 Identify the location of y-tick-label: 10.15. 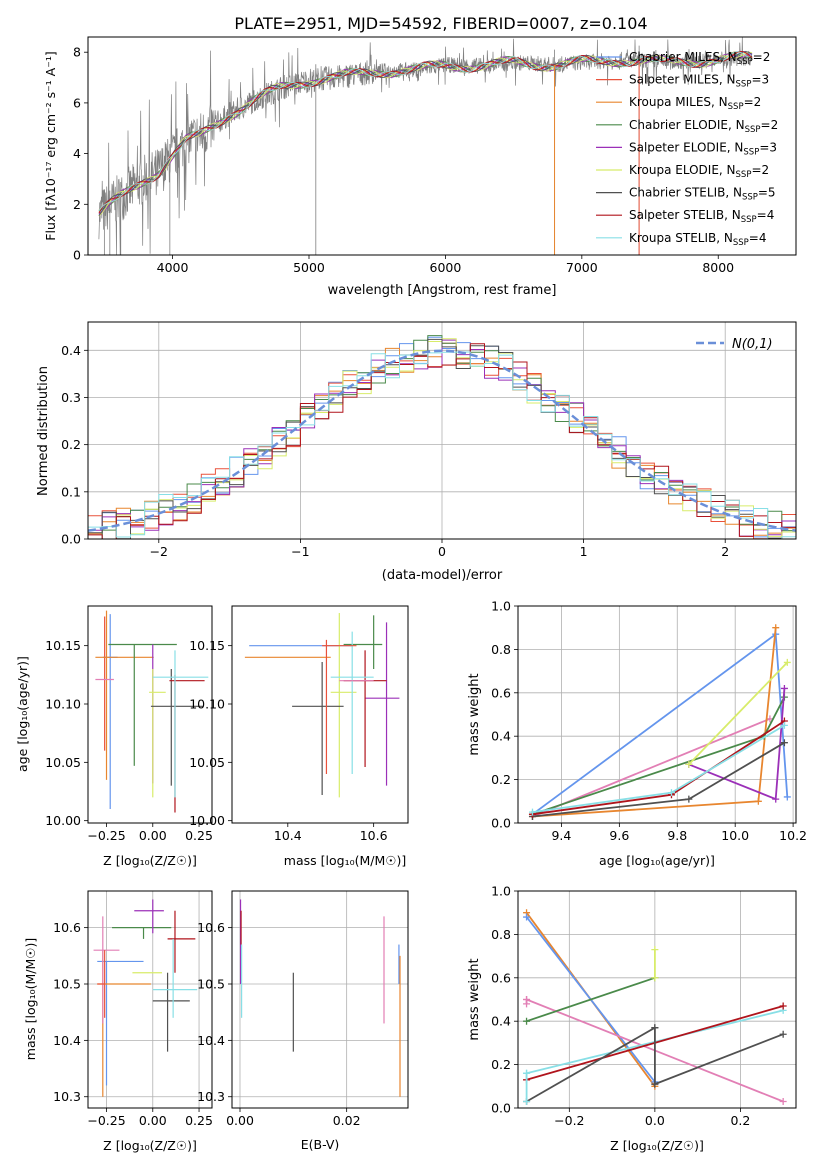
(63, 645).